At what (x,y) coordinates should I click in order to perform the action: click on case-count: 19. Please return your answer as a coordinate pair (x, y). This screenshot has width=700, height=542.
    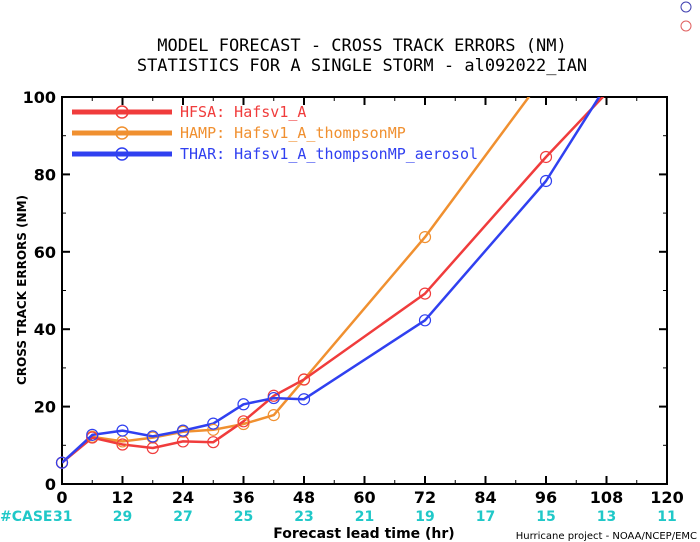
    Looking at the image, I should click on (424, 517).